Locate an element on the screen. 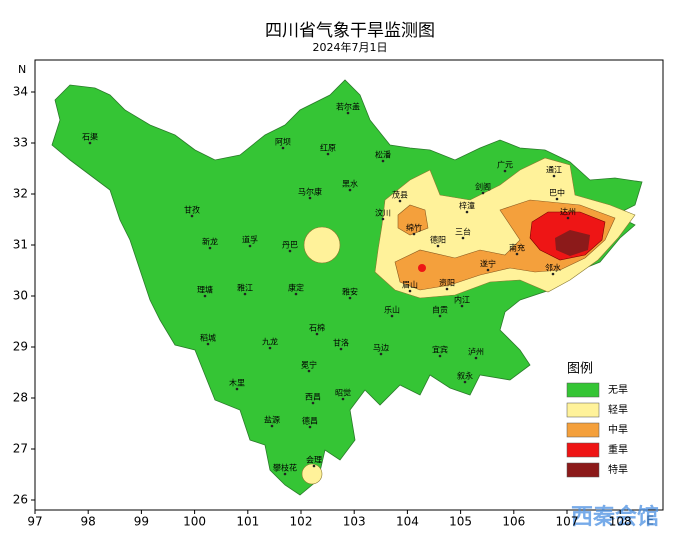 The width and height of the screenshot is (684, 540). city-label: 雅安 is located at coordinates (350, 292).